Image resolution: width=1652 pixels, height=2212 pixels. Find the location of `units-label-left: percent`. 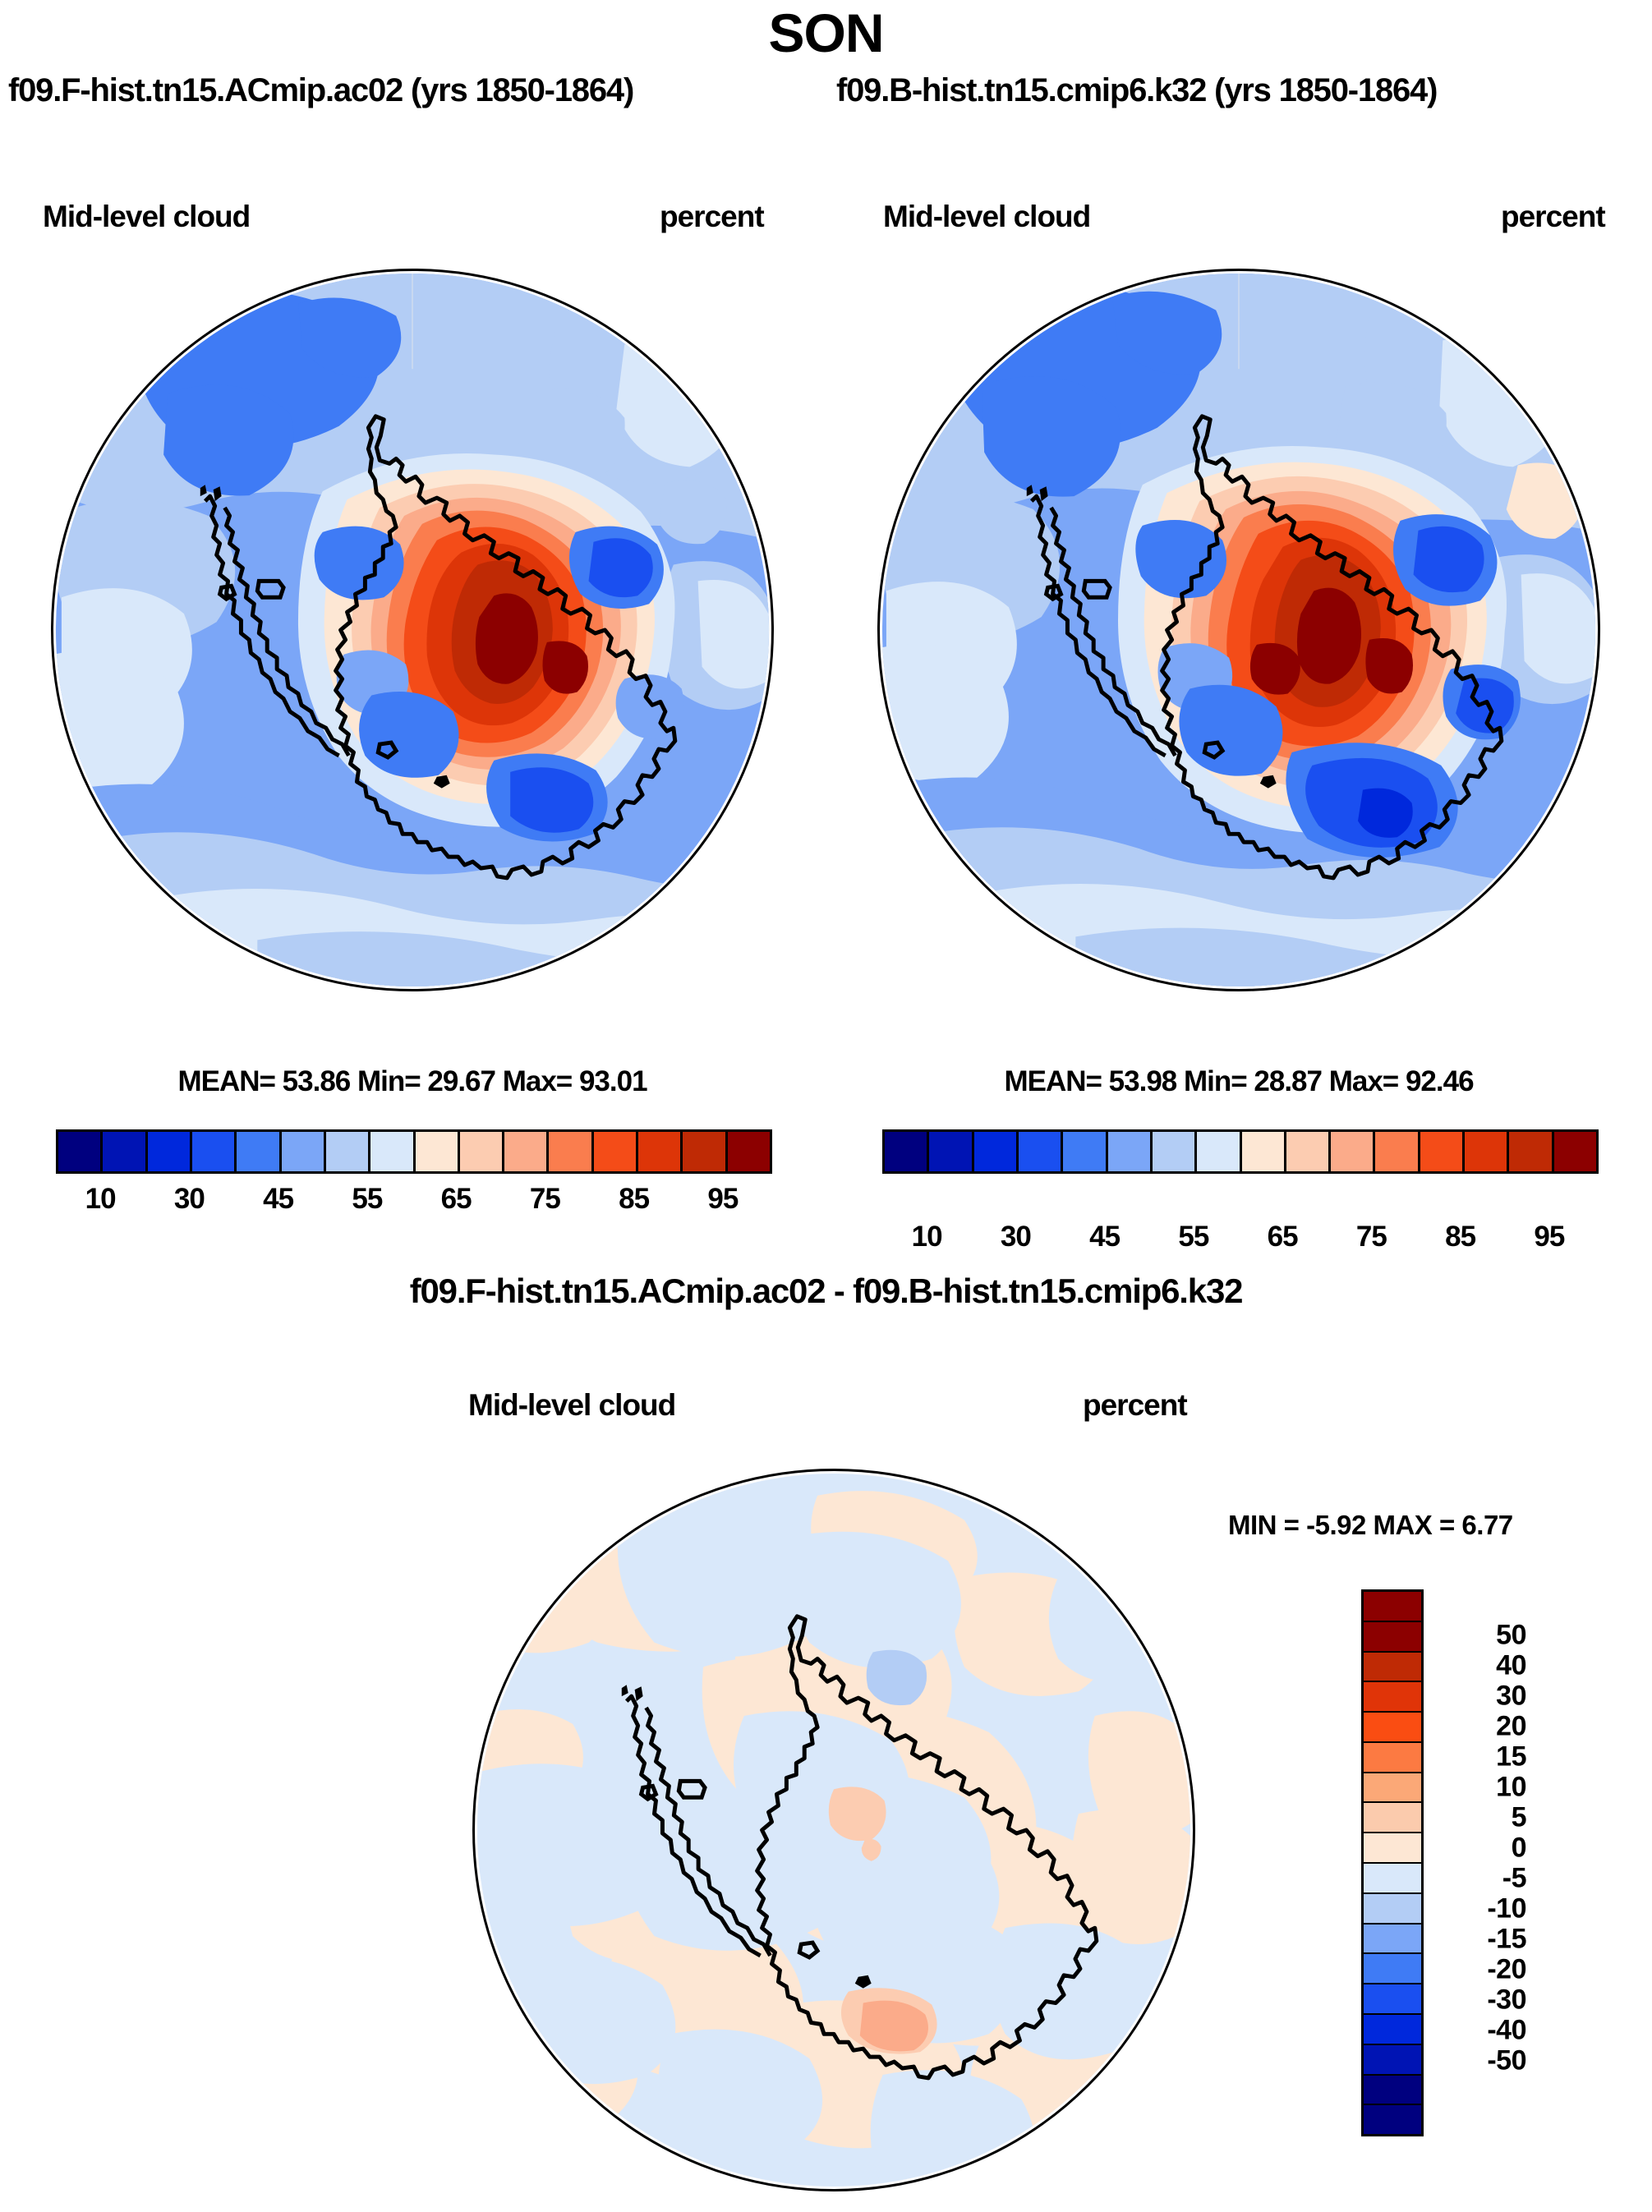

units-label-left: percent is located at coordinates (713, 216).